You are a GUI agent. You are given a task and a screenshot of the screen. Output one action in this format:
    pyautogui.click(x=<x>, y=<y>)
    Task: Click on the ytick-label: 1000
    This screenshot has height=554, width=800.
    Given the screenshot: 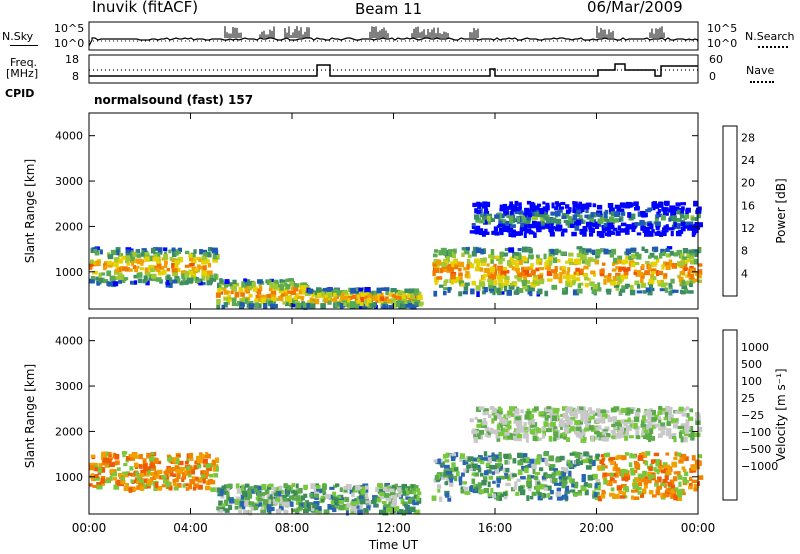 What is the action you would take?
    pyautogui.click(x=69, y=272)
    